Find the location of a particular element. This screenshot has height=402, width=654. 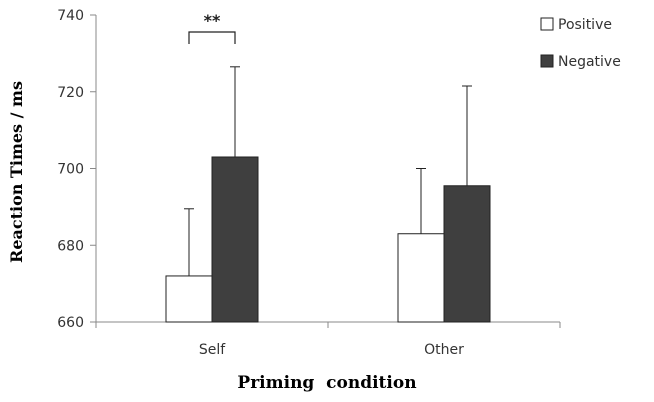

y-tick-label: 740 is located at coordinates (70, 16).